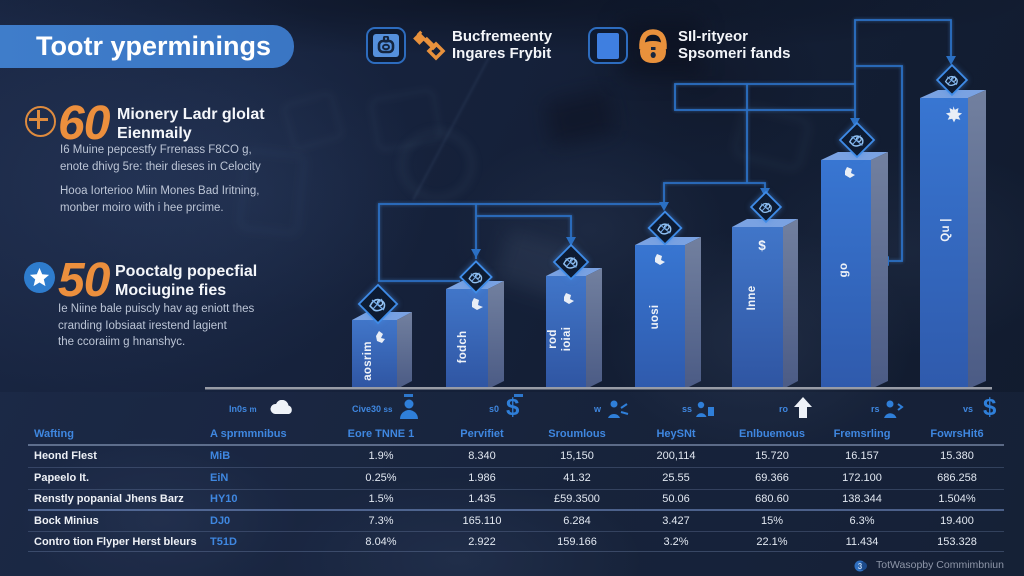 The height and width of the screenshot is (576, 1024). I want to click on svg-text: fodch, so click(463, 347).